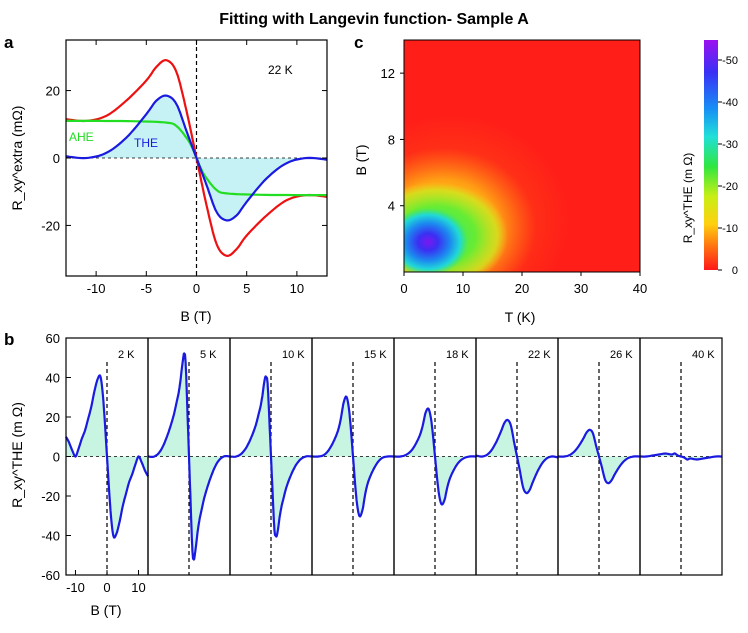 This screenshot has height=633, width=748. I want to click on colorbar-tick-label: -20, so click(730, 187).